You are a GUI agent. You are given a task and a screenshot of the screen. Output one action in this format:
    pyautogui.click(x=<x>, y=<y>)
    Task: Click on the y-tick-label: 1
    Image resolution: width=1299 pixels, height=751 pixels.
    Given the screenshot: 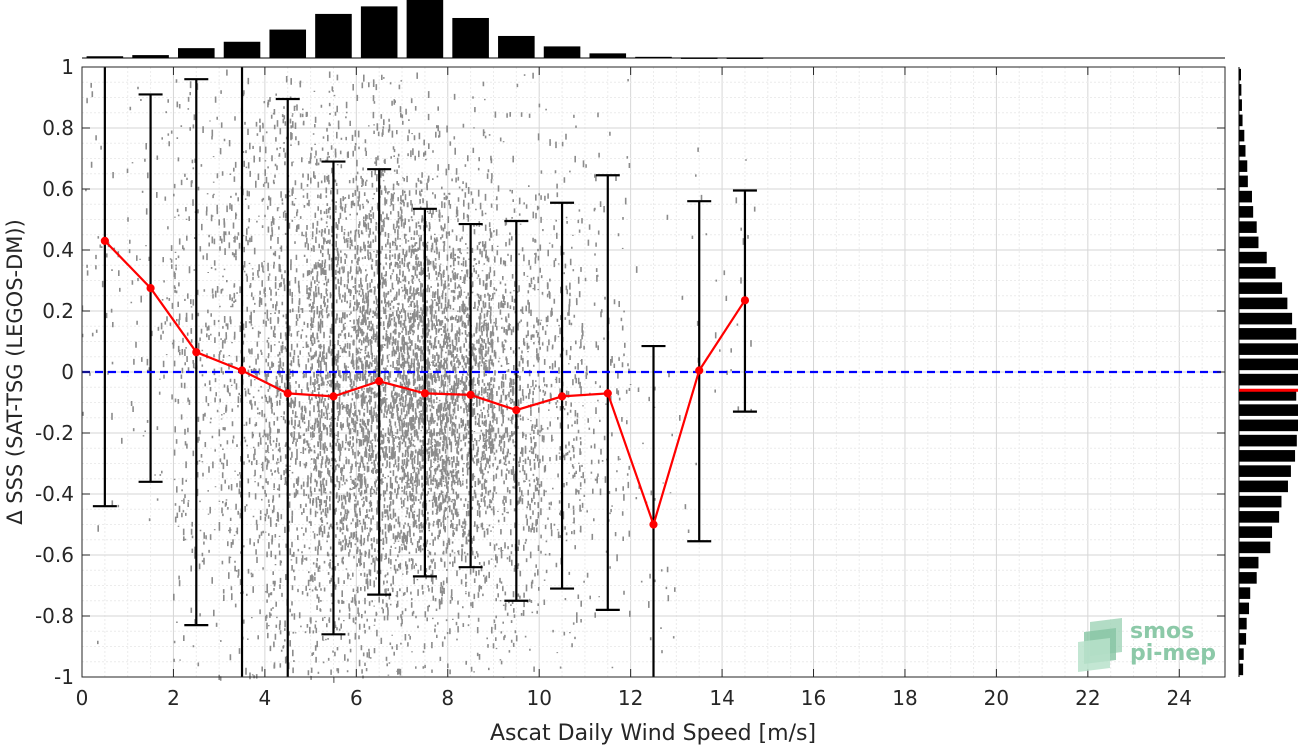 What is the action you would take?
    pyautogui.click(x=67, y=67)
    